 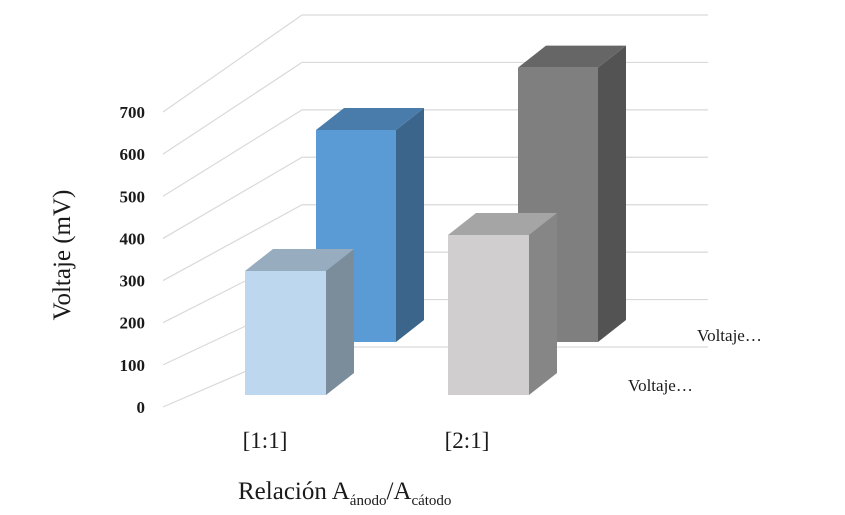 What do you see at coordinates (133, 196) in the screenshot?
I see `y-tick-label: 500` at bounding box center [133, 196].